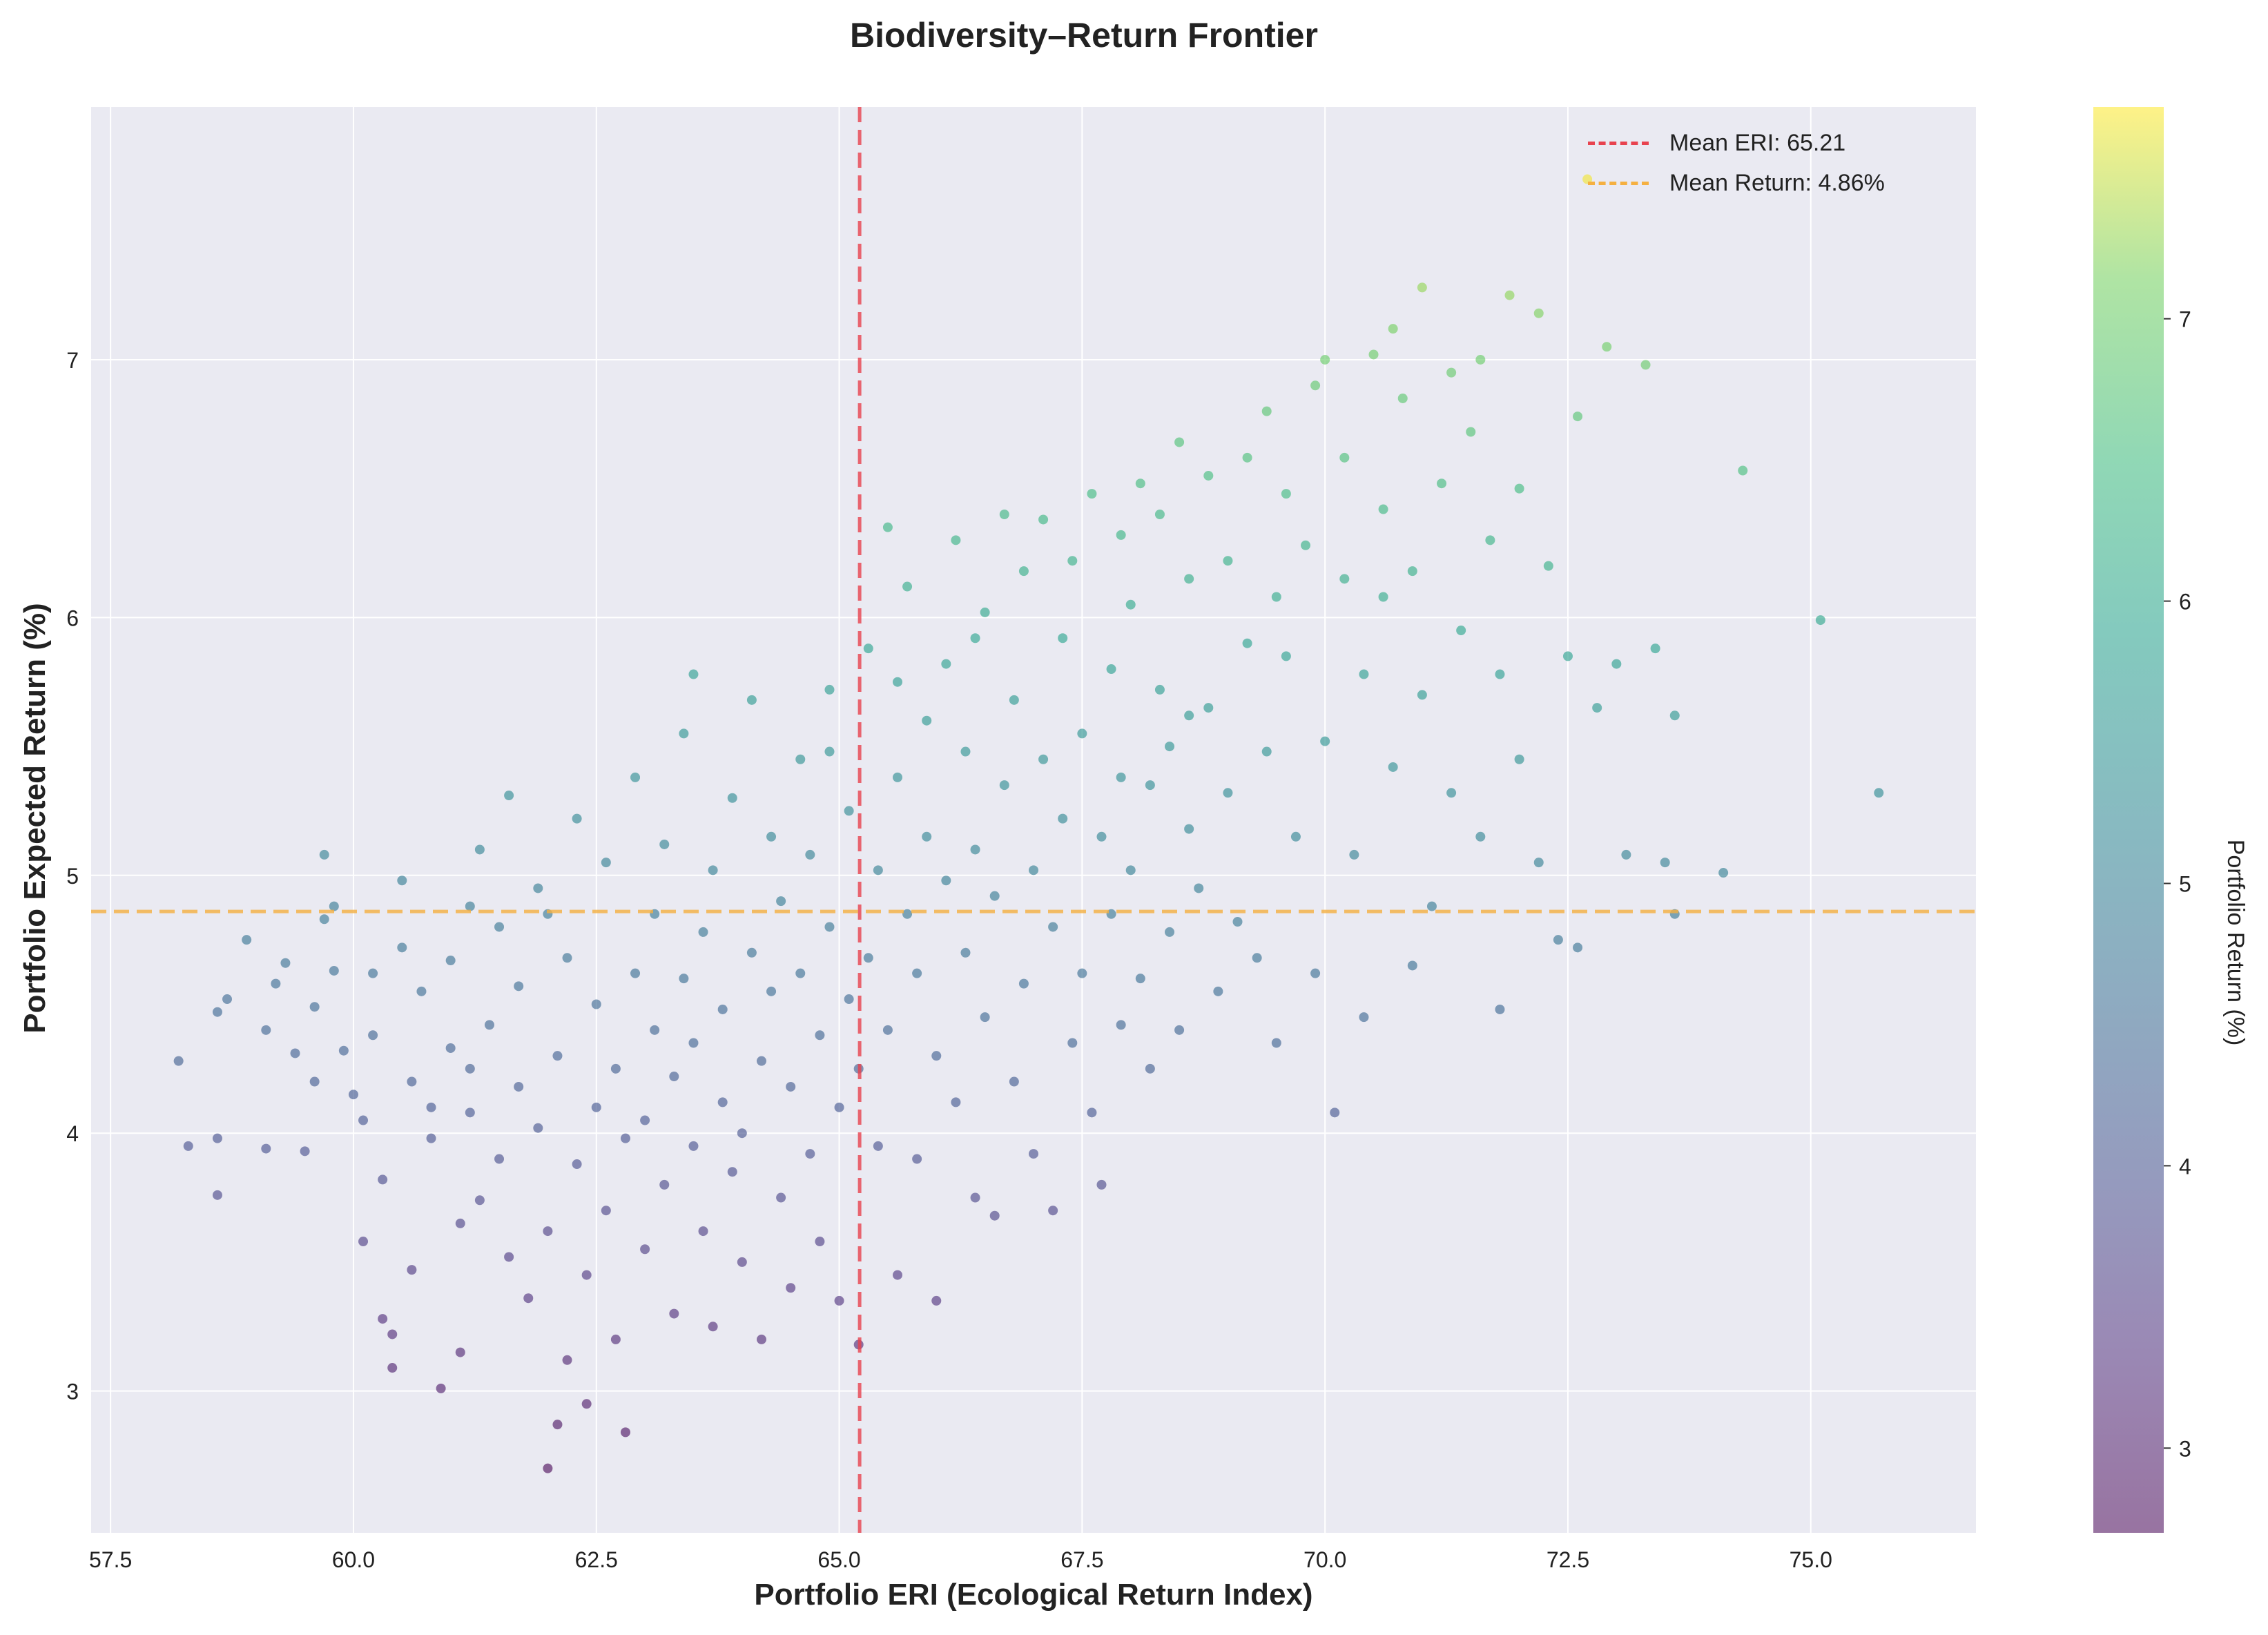 The image size is (2268, 1635). I want to click on legend-label-mean-return: Mean Return: 4.86%, so click(1777, 182).